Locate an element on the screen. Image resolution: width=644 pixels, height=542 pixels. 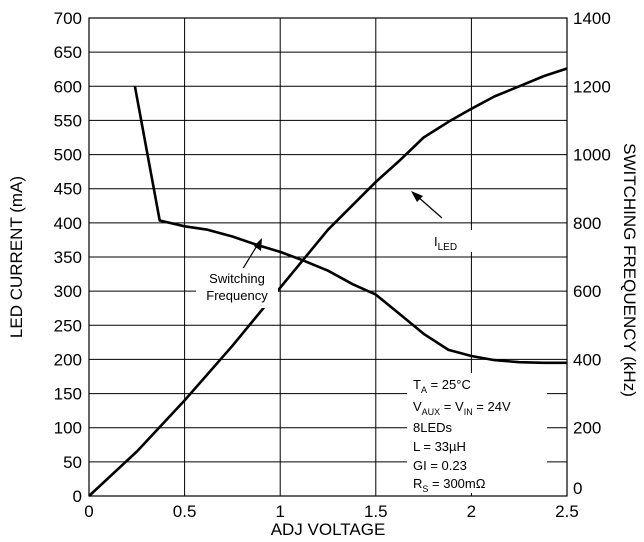
freq-arrowhead is located at coordinates (258, 244).